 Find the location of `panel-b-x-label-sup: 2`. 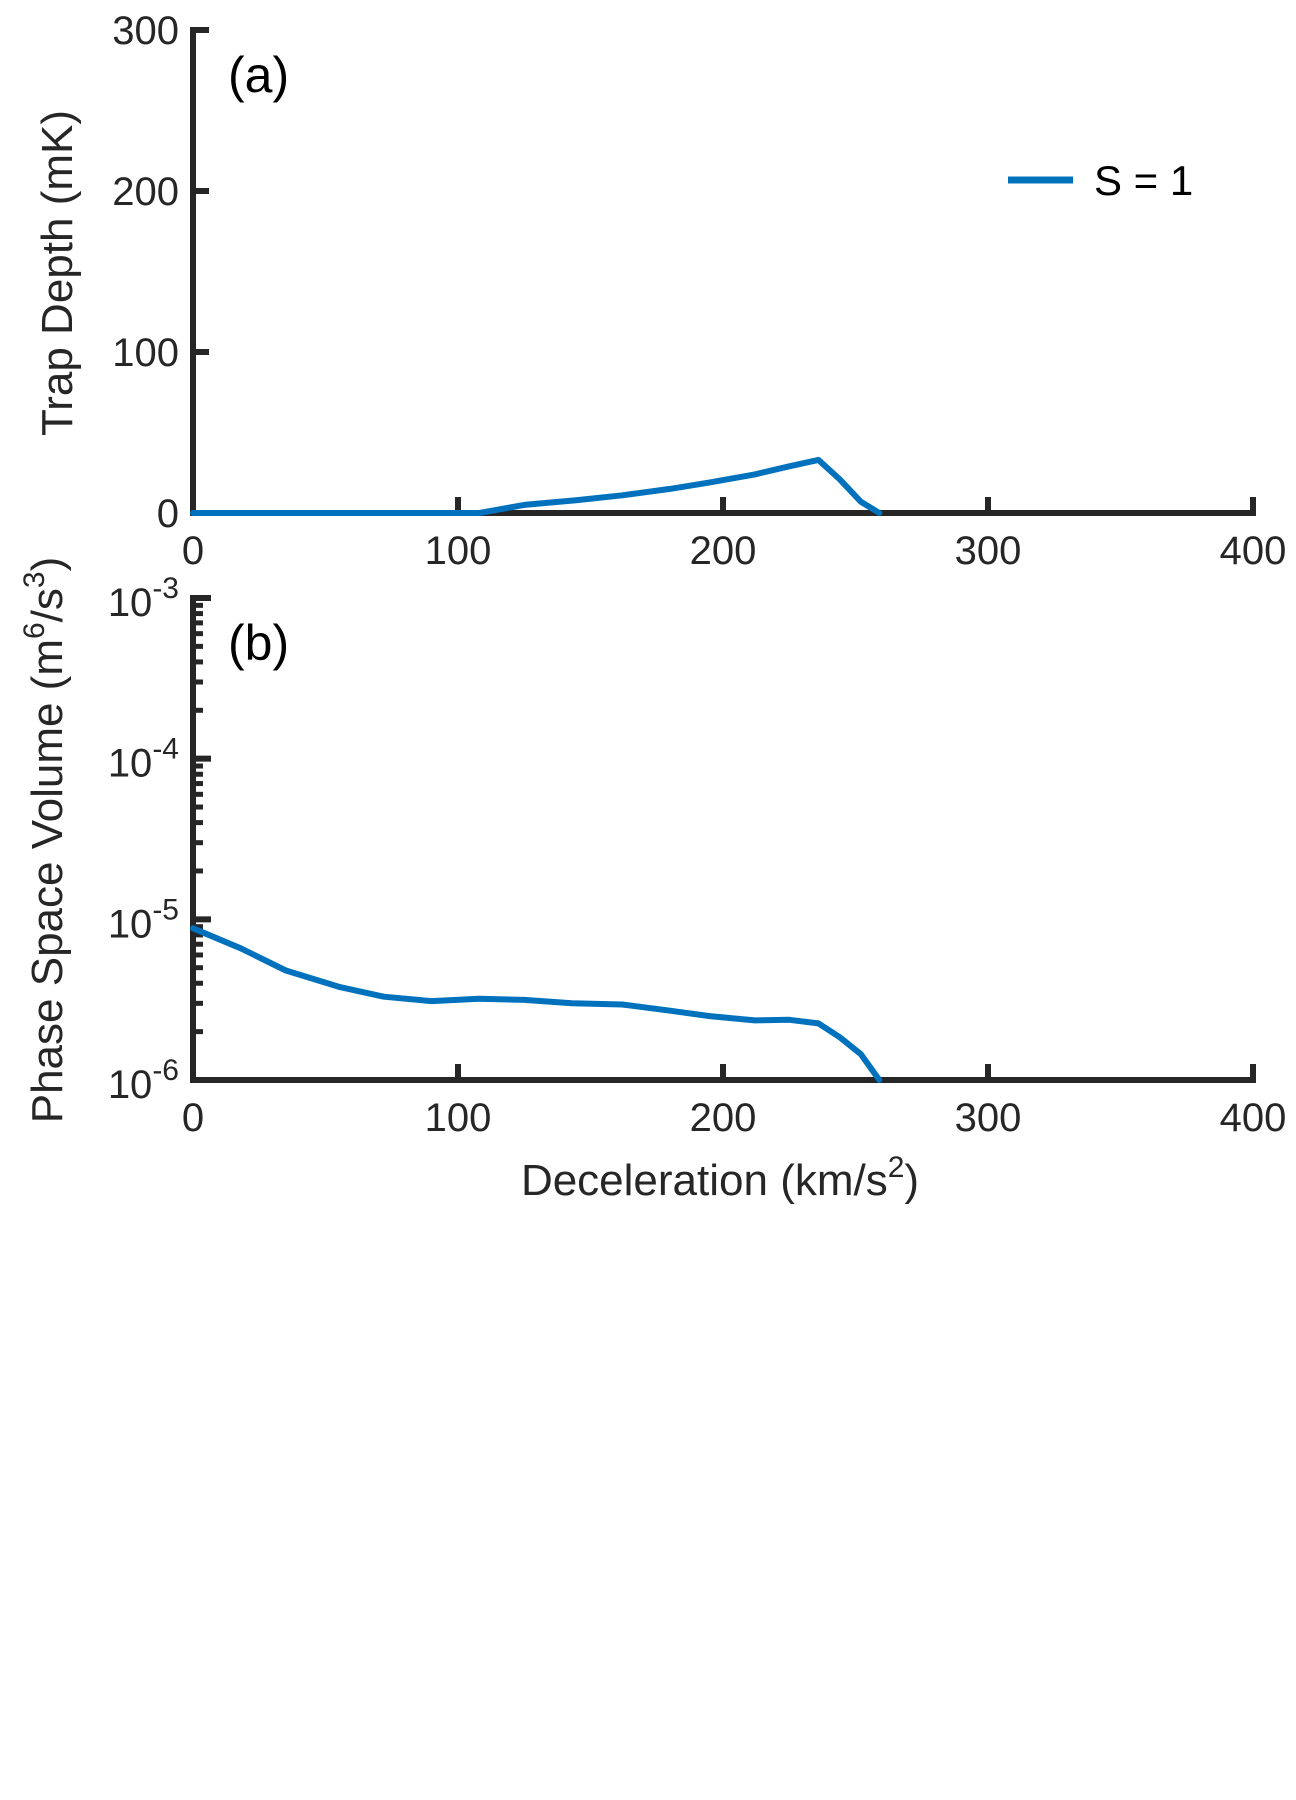

panel-b-x-label-sup: 2 is located at coordinates (896, 1167).